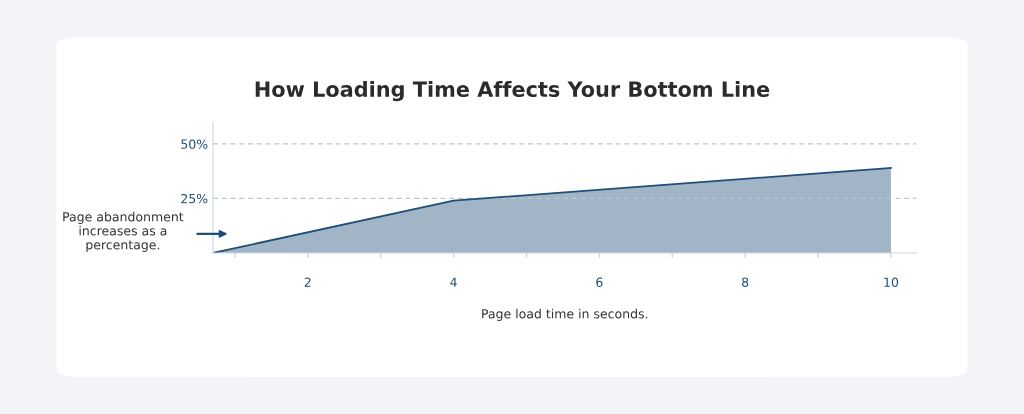  Describe the element at coordinates (745, 282) in the screenshot. I see `x-tick-label: 8` at that location.